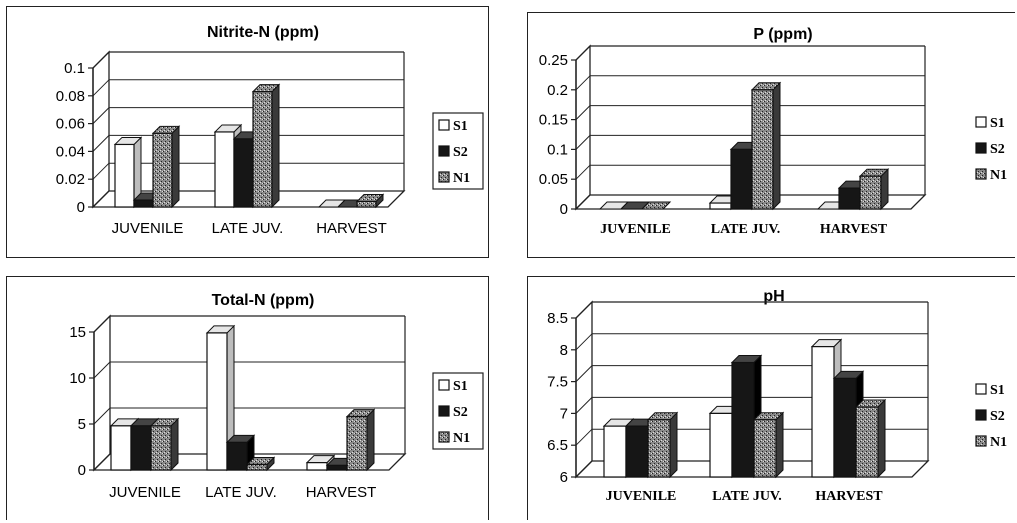  What do you see at coordinates (782, 34) in the screenshot?
I see `chart-title: P (ppm)` at bounding box center [782, 34].